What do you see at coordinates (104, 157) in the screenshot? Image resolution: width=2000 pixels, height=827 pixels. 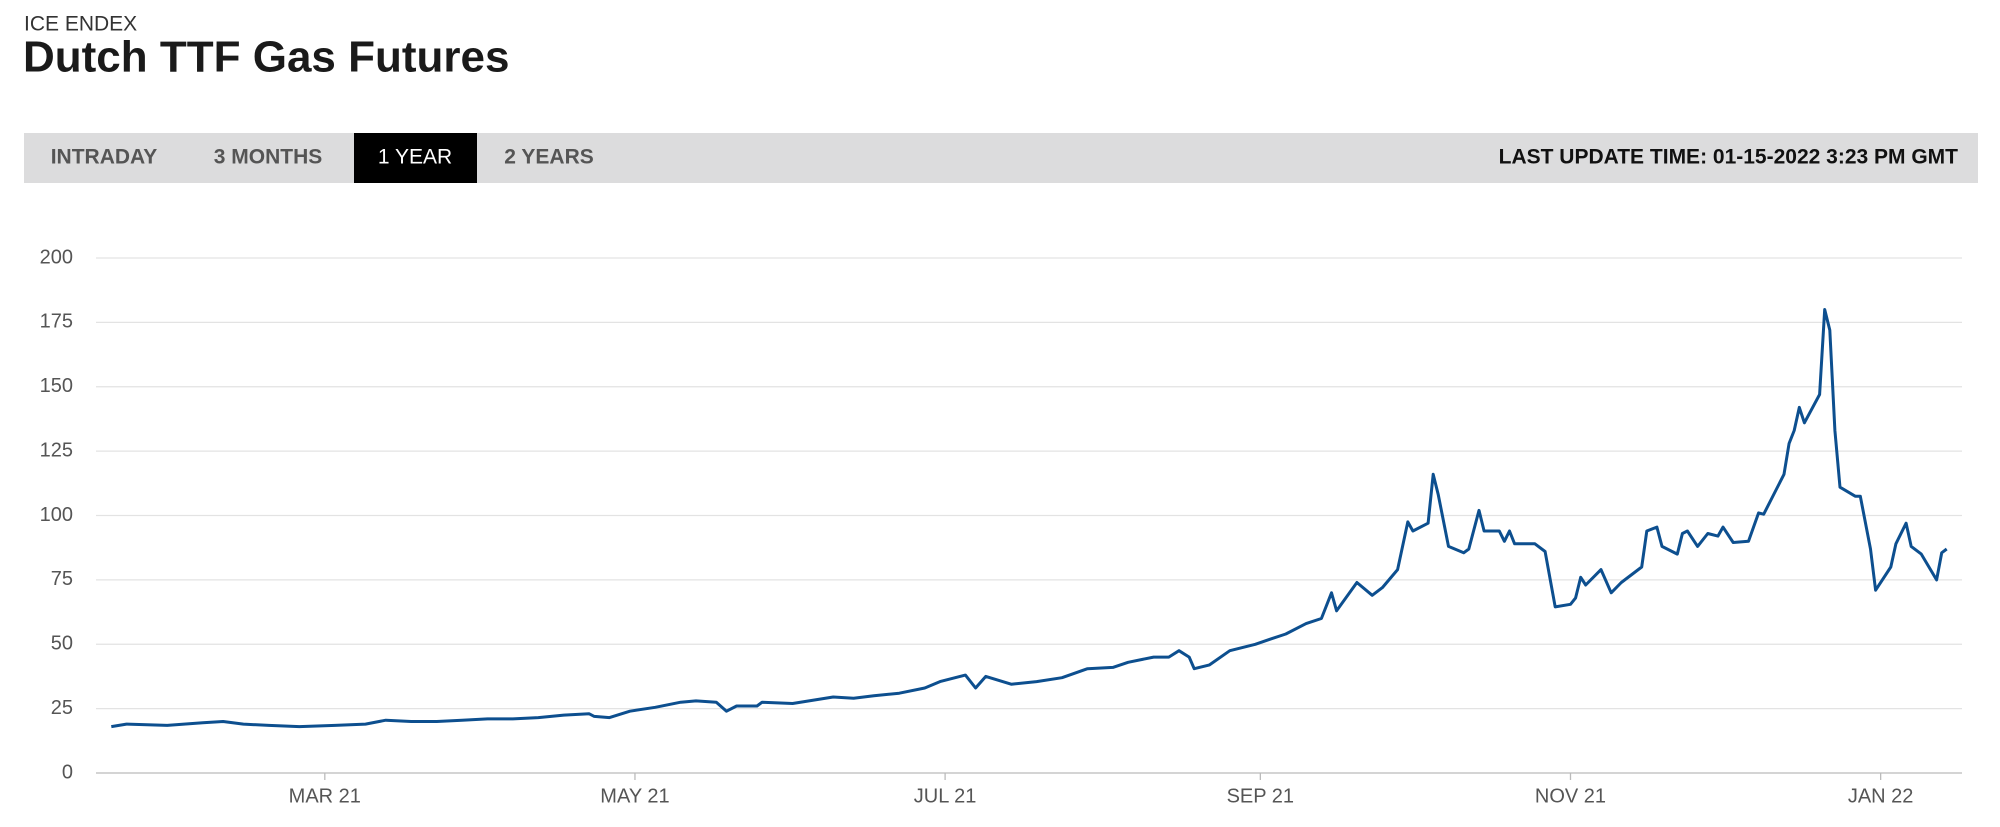 I see `tab: INTRADAY` at bounding box center [104, 157].